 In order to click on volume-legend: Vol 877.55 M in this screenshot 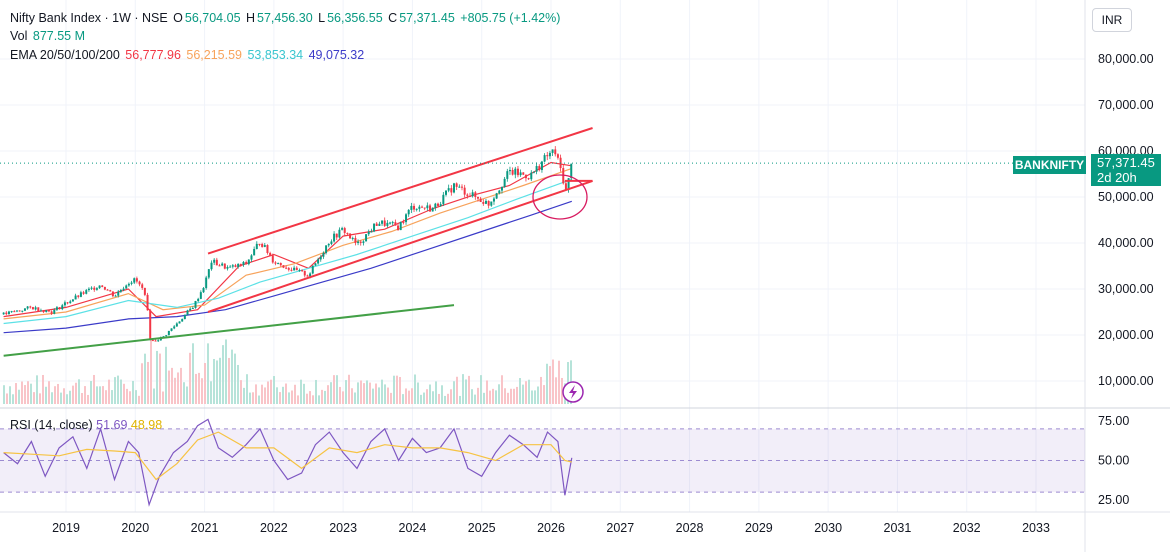, I will do `click(48, 36)`.